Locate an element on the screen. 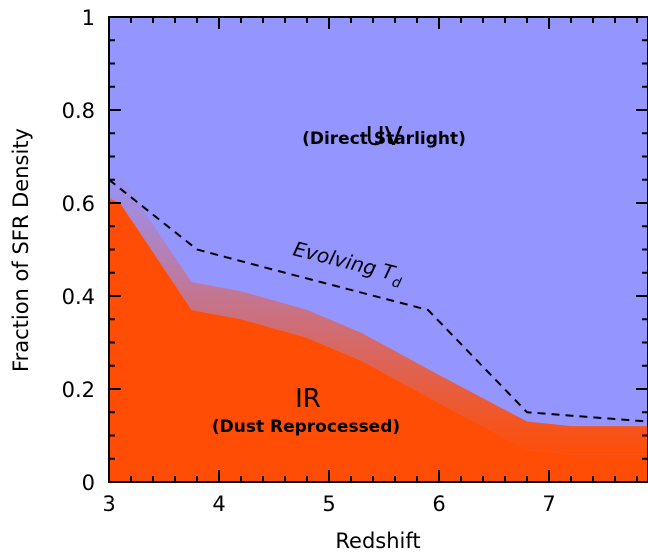  y-tick-label: 0 is located at coordinates (88, 483).